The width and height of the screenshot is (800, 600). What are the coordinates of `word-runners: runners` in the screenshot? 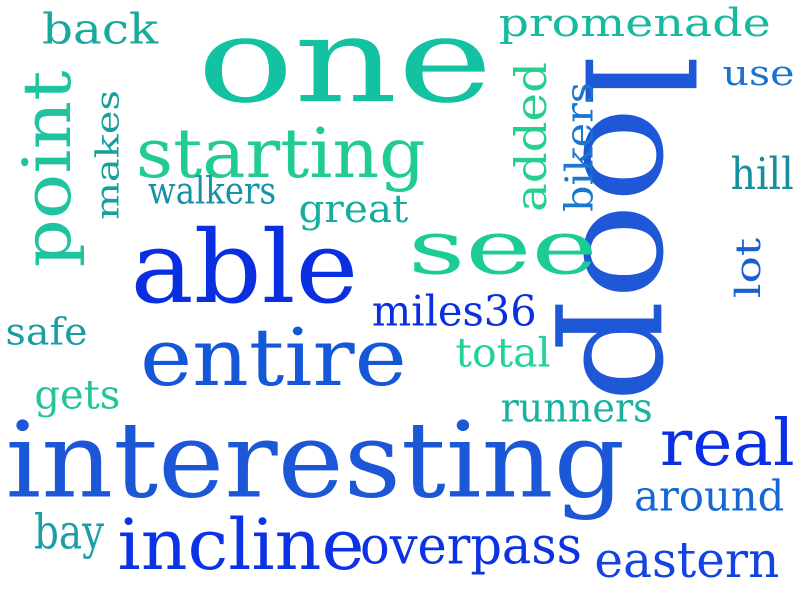 It's located at (576, 408).